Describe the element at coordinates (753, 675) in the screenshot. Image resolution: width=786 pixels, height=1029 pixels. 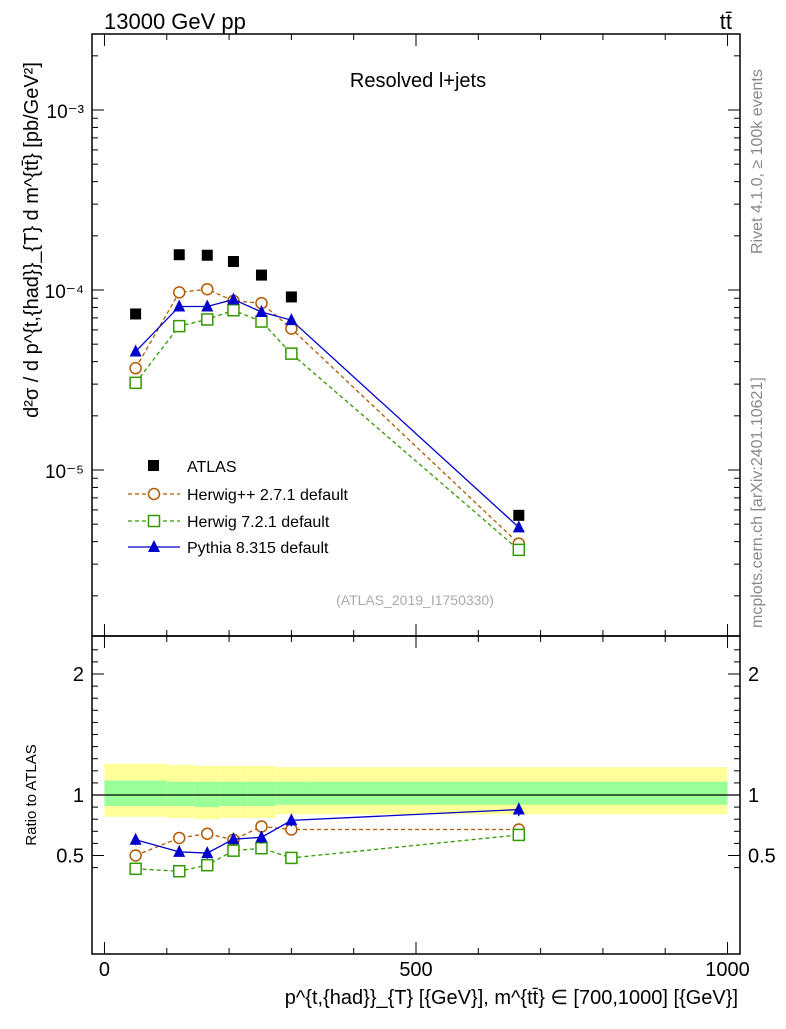
I see `ratio-ytick-label-right: 2` at that location.